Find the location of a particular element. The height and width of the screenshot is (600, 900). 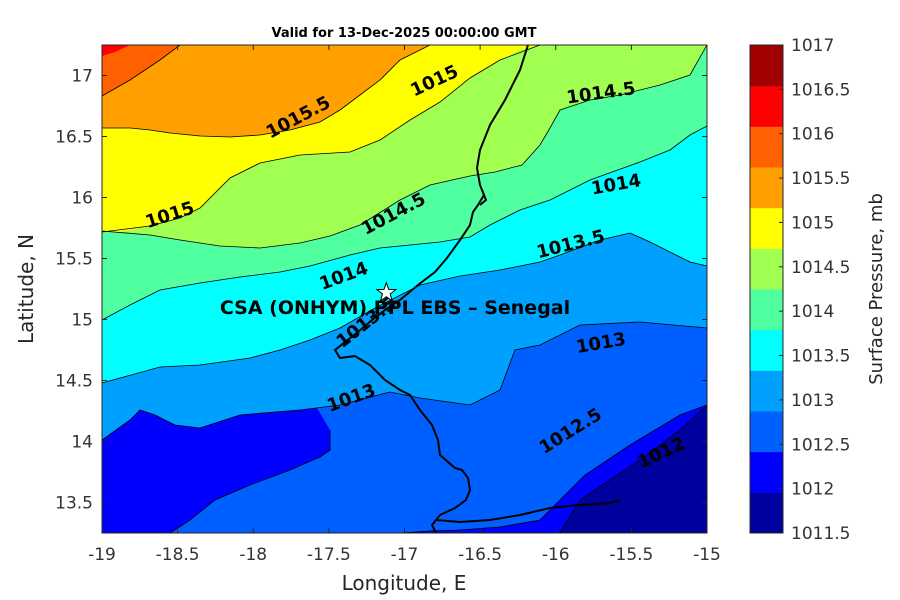

y-tick-label: 17 is located at coordinates (82, 77).